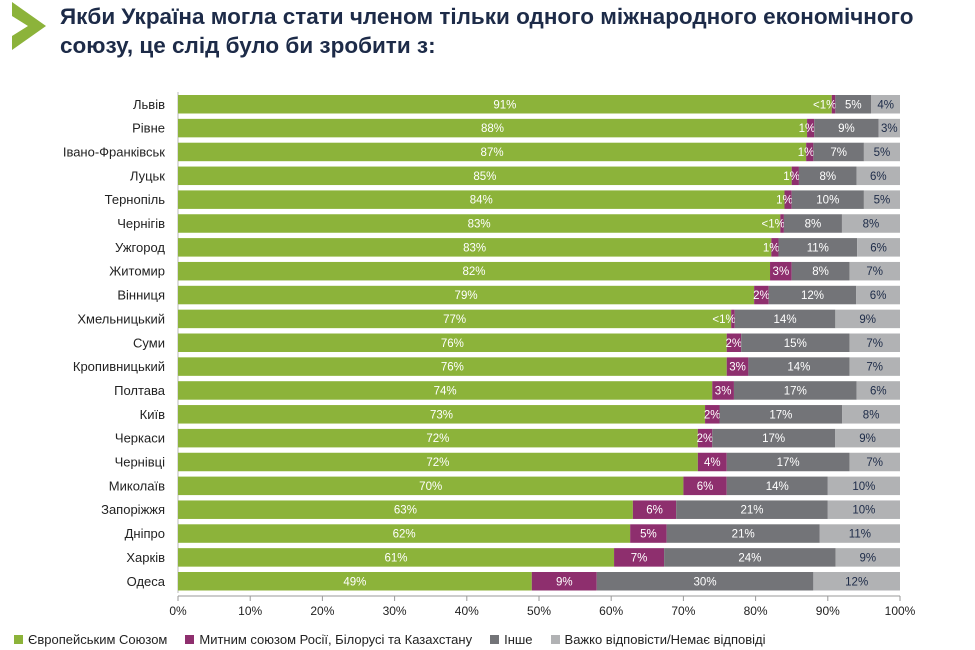 The width and height of the screenshot is (975, 650). I want to click on data-label: 2%, so click(734, 344).